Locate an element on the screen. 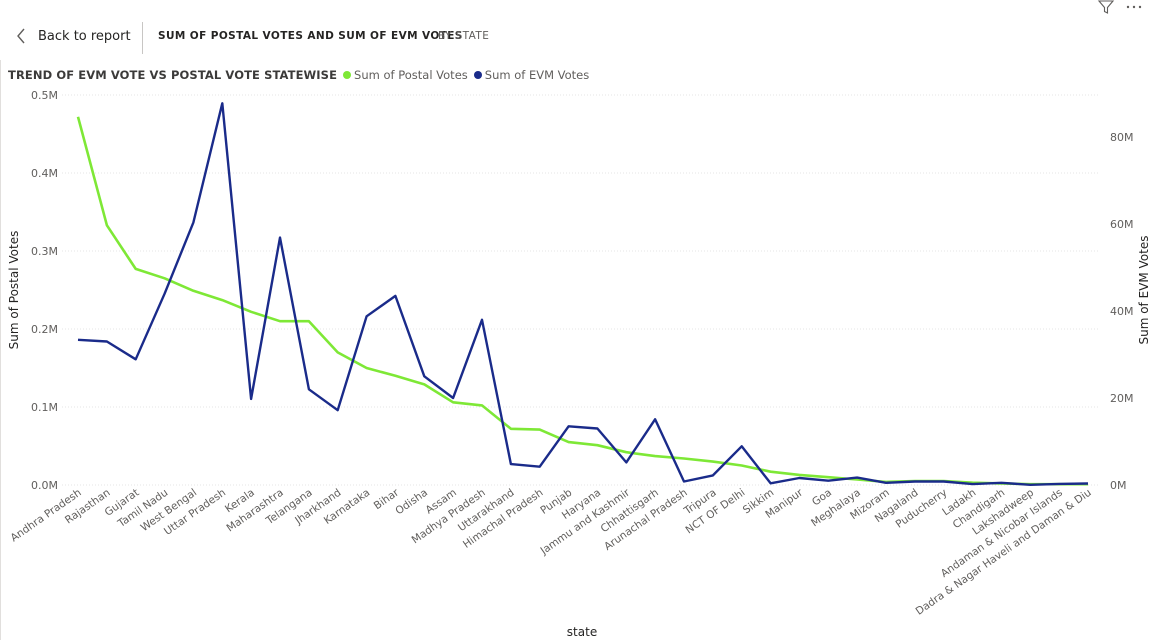 Image resolution: width=1153 pixels, height=640 pixels. chevron-left-icon is located at coordinates (21, 36).